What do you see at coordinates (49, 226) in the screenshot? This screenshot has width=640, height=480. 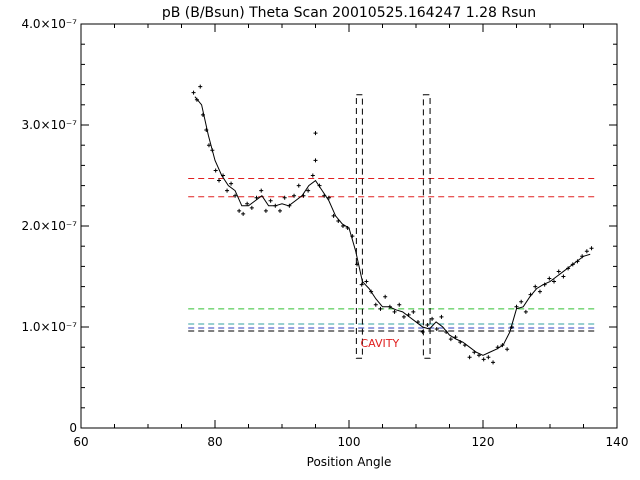 I see `y-tick-label: 2.0×10⁻⁷` at bounding box center [49, 226].